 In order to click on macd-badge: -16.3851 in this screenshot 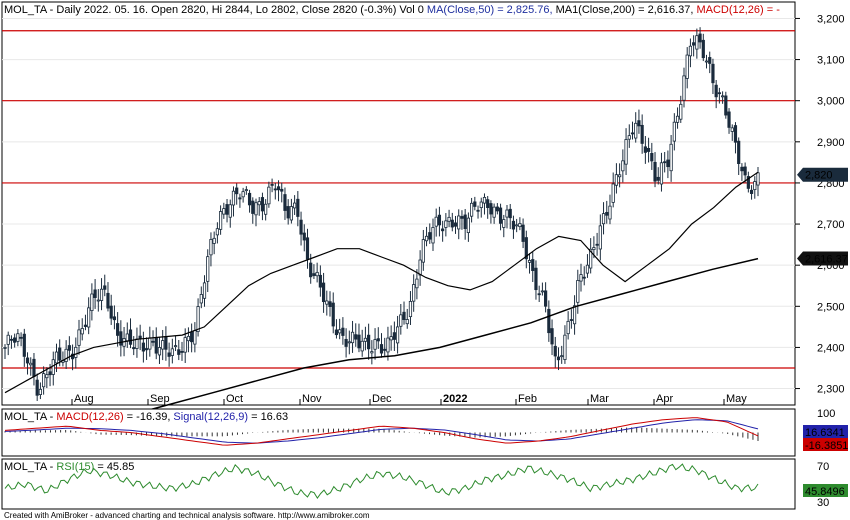, I will do `click(825, 445)`.